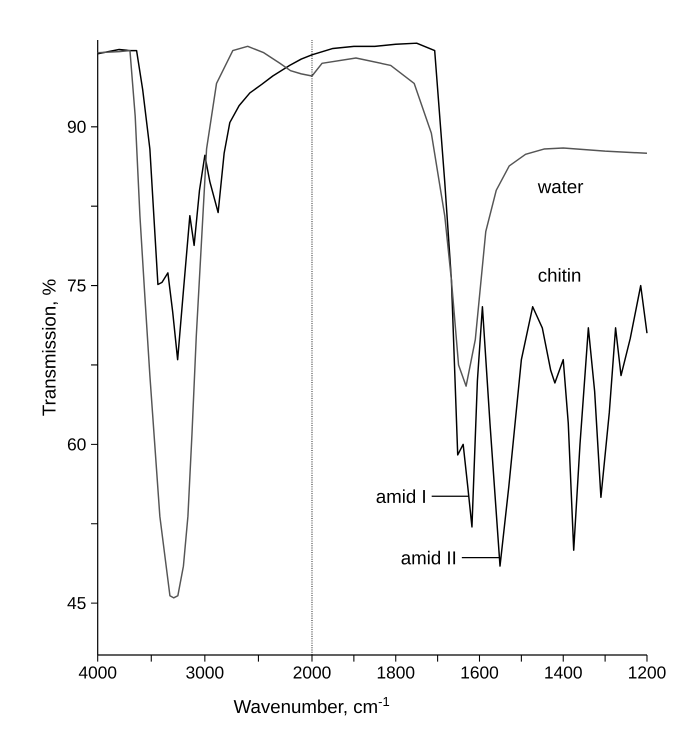 The image size is (677, 746). What do you see at coordinates (312, 706) in the screenshot?
I see `x-axis-title: Wavenumber, cm$^{-1}$` at bounding box center [312, 706].